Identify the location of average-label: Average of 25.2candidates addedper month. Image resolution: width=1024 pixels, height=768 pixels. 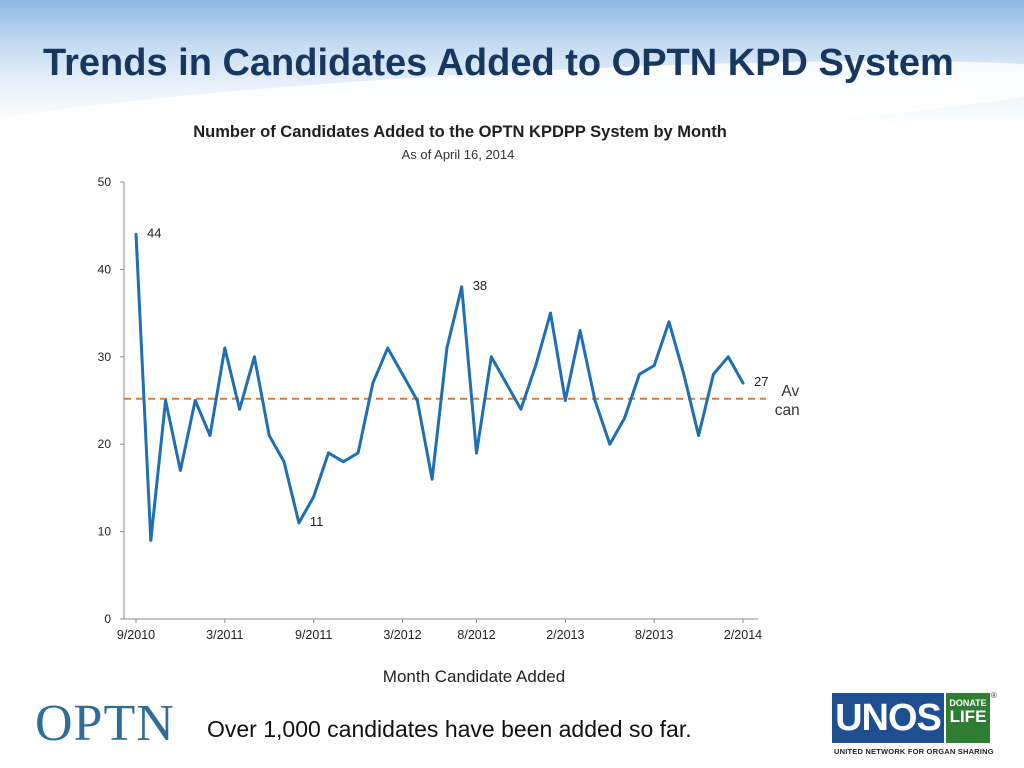
(787, 410).